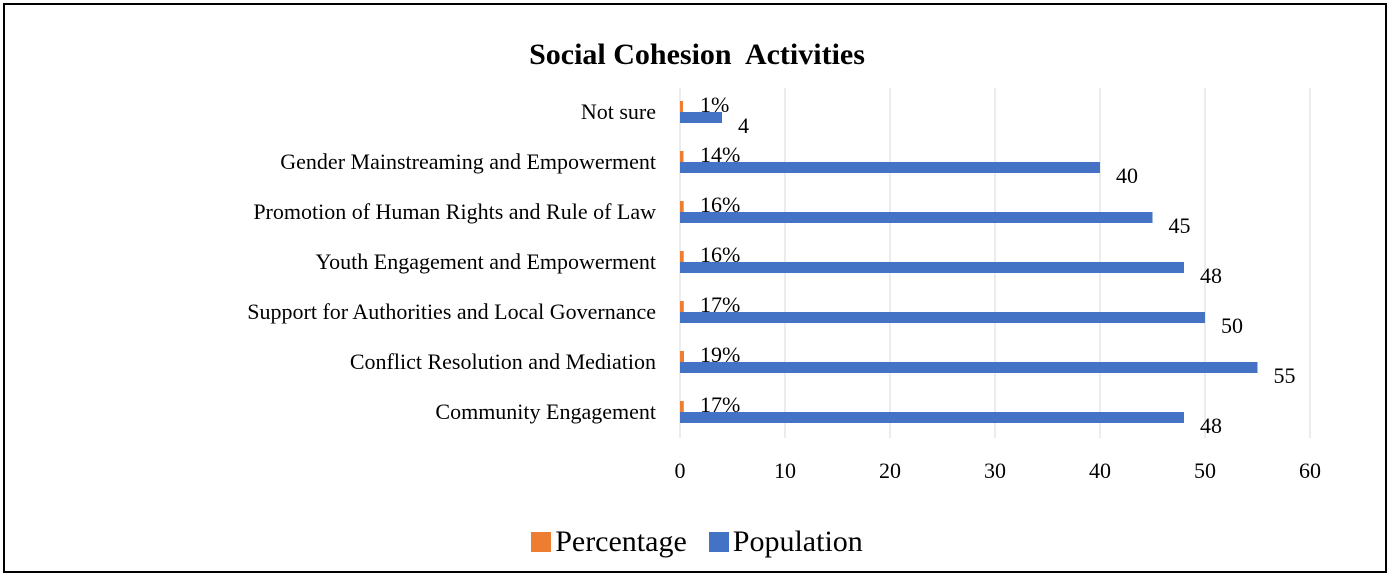 The width and height of the screenshot is (1394, 576). Describe the element at coordinates (1180, 225) in the screenshot. I see `data-label-population: 45` at that location.